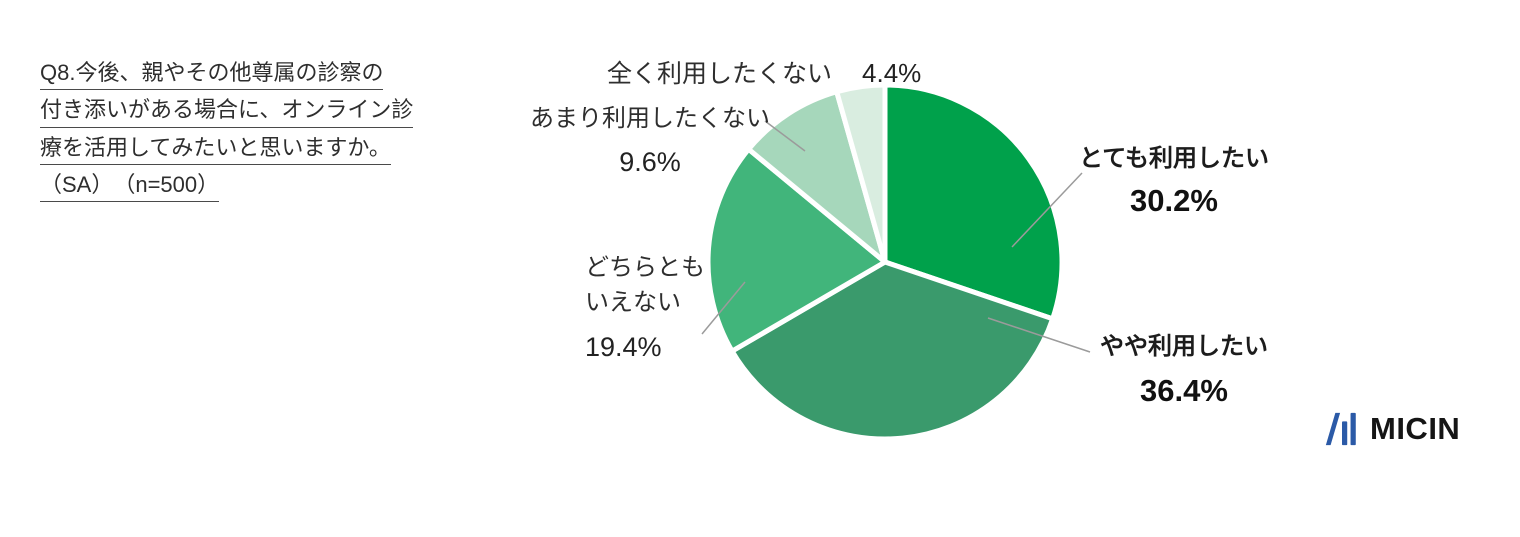 The image size is (1520, 537). What do you see at coordinates (226, 187) in the screenshot?
I see `question-line: （SA） （n=500）` at bounding box center [226, 187].